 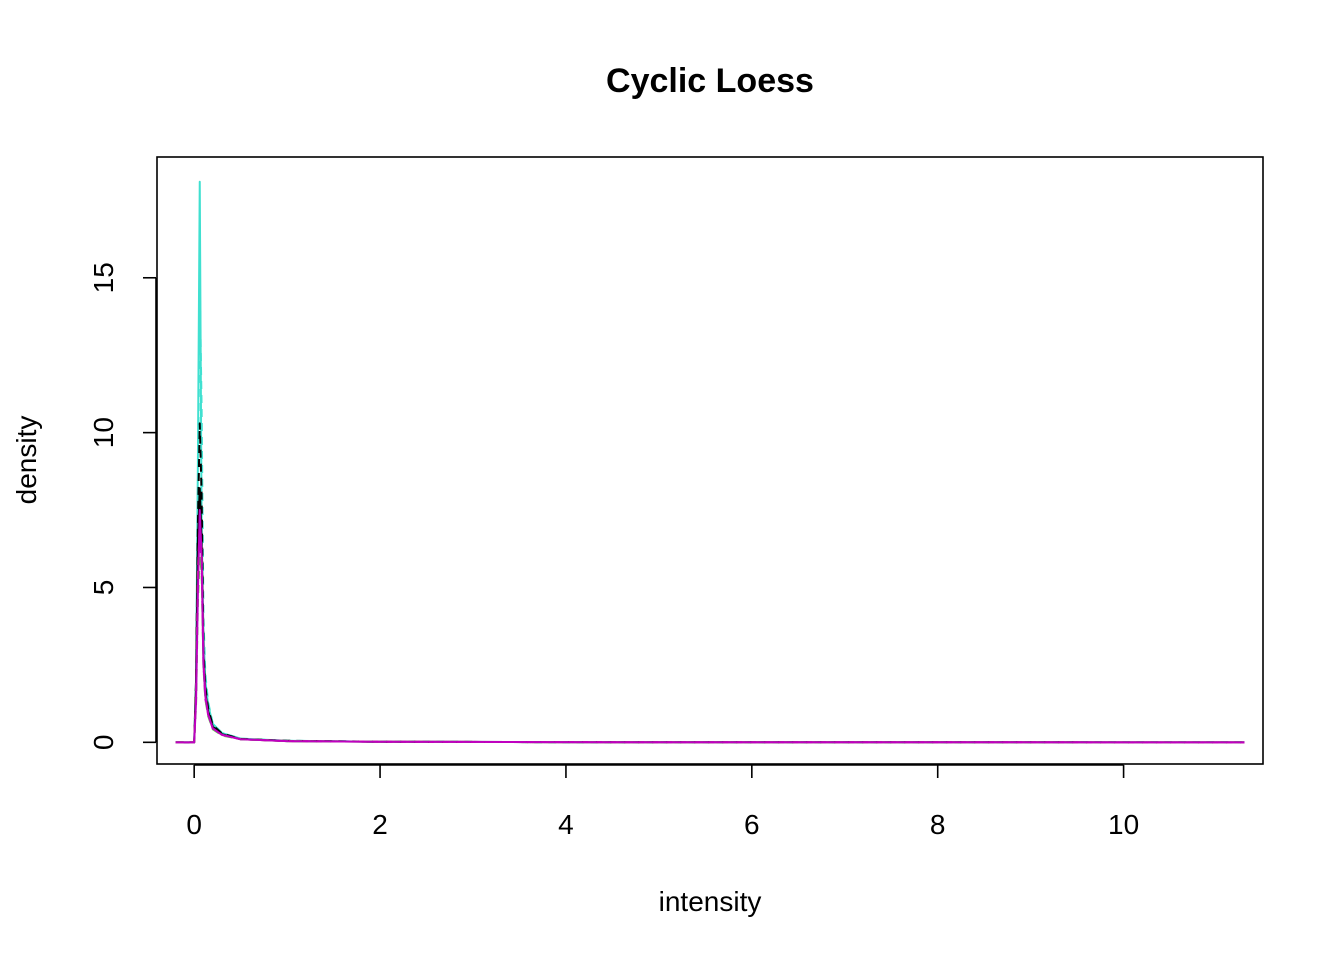 I want to click on chart-title: Cyclic Loess, so click(x=710, y=81).